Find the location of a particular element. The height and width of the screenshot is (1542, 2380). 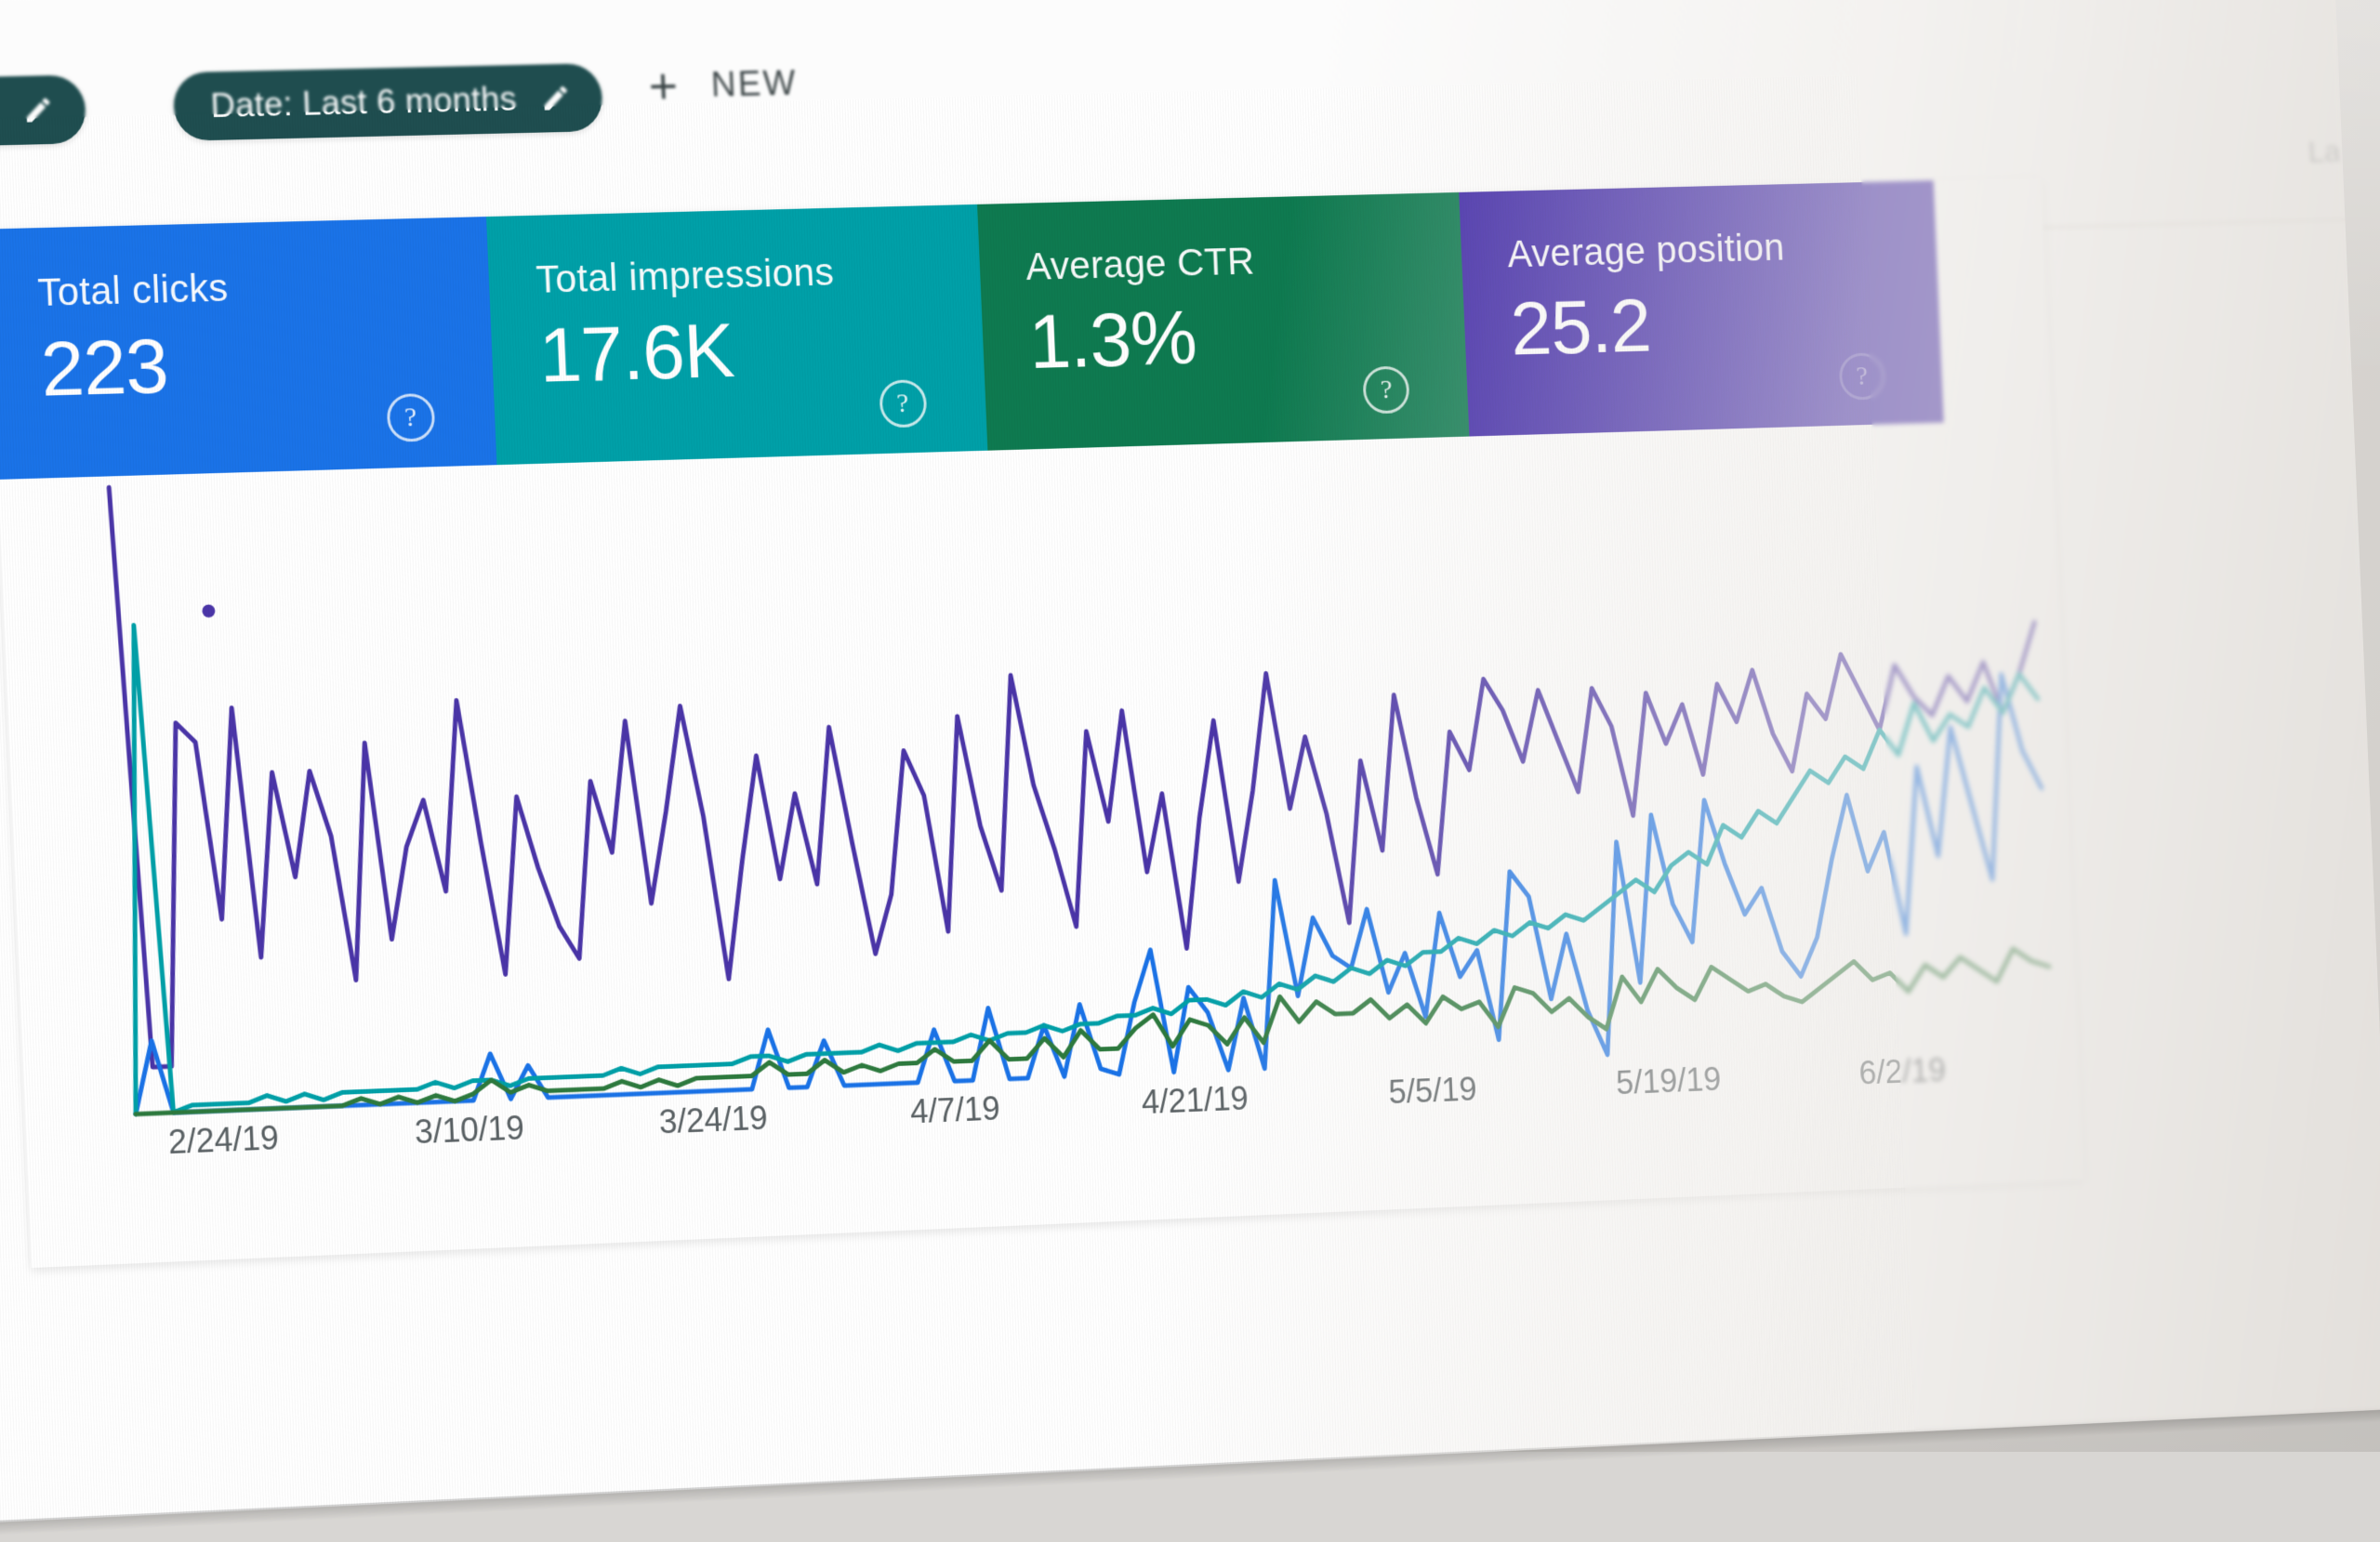

x-axis-tick-label: 3/24/19 is located at coordinates (713, 1120).